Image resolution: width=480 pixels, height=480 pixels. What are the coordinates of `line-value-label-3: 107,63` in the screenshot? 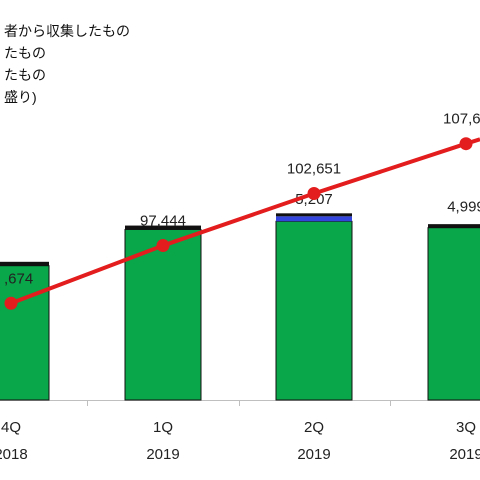 It's located at (461, 119).